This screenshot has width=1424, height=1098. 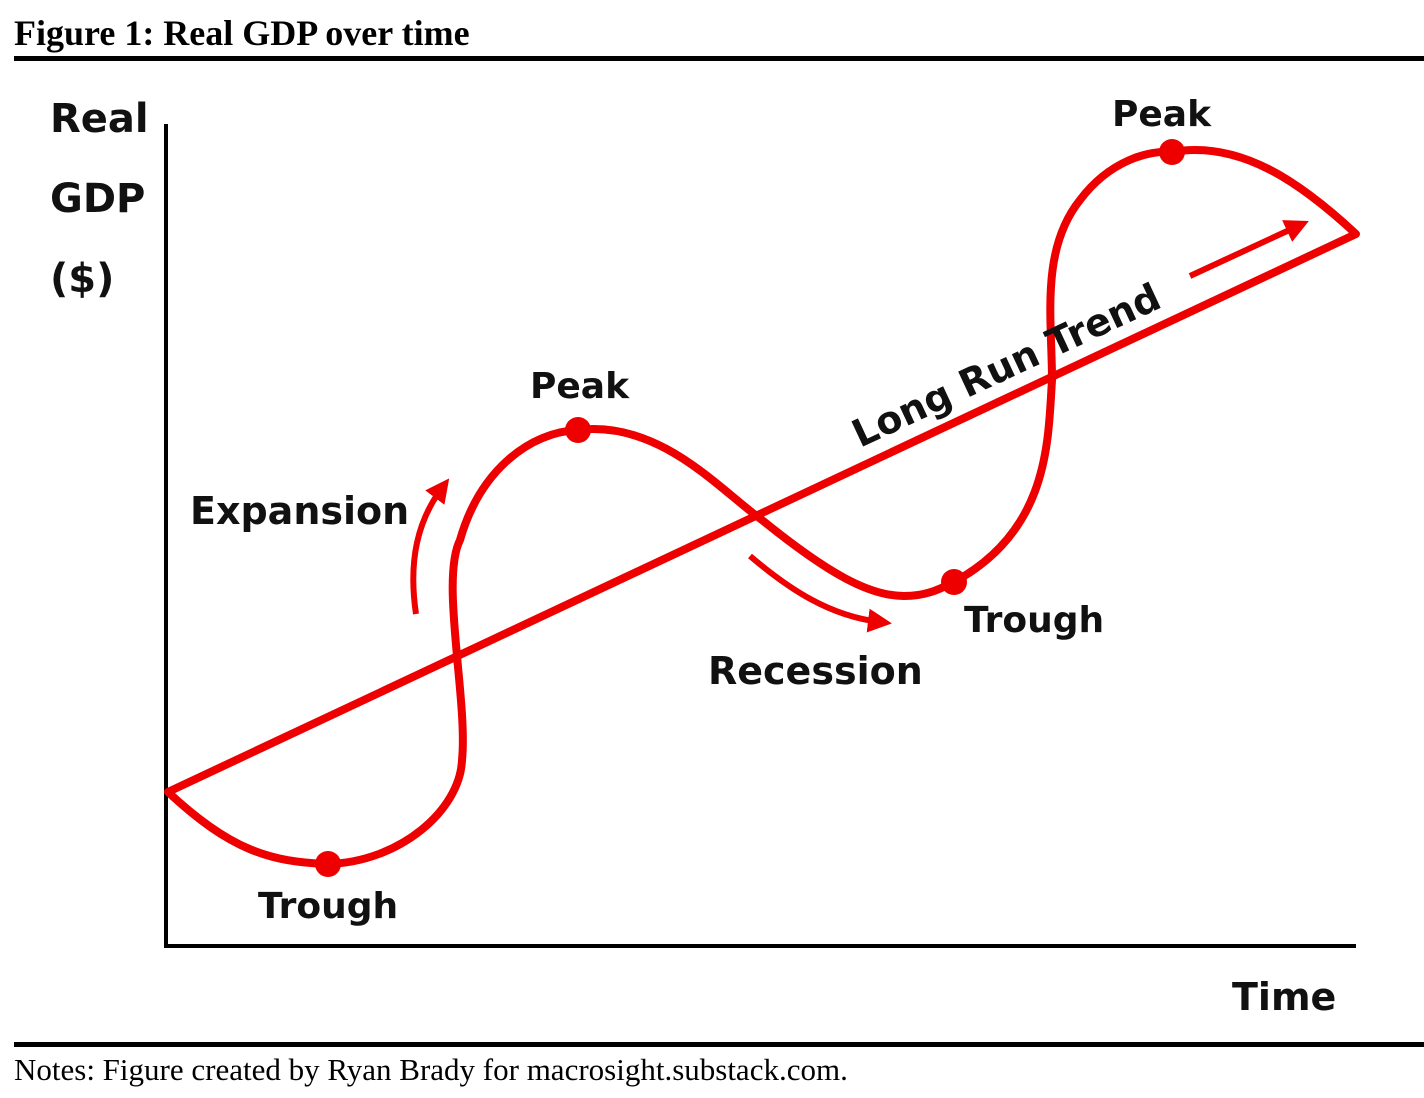 I want to click on trough-label-1: Trough, so click(x=328, y=906).